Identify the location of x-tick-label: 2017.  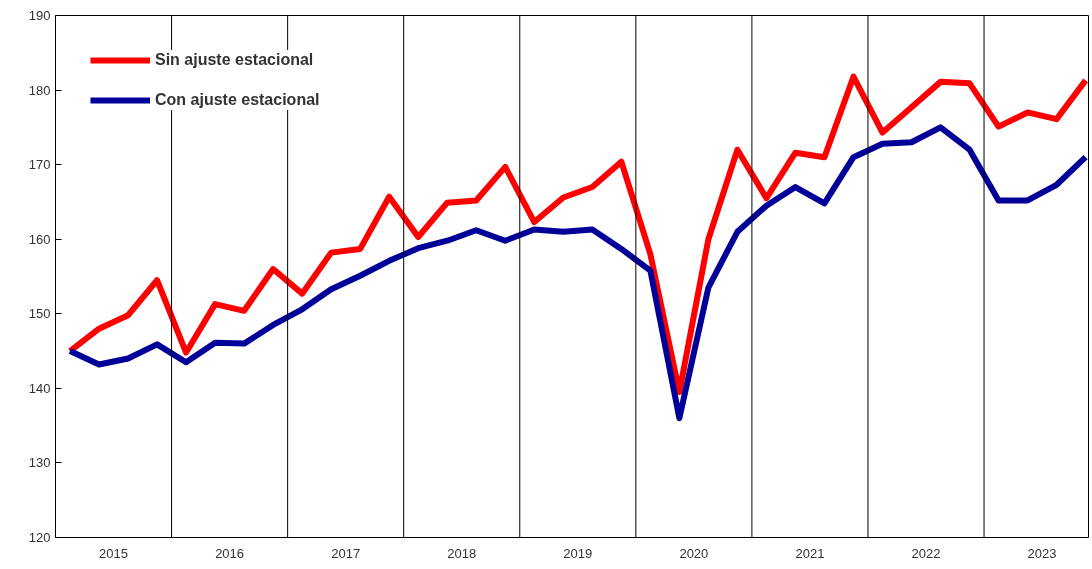
(346, 553).